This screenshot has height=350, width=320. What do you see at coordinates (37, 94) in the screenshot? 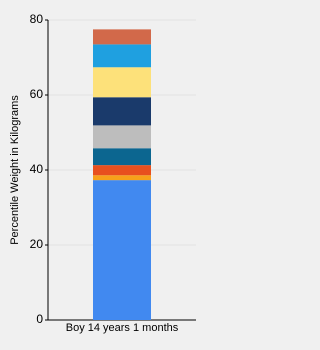
I see `y-tick-label: 60` at bounding box center [37, 94].